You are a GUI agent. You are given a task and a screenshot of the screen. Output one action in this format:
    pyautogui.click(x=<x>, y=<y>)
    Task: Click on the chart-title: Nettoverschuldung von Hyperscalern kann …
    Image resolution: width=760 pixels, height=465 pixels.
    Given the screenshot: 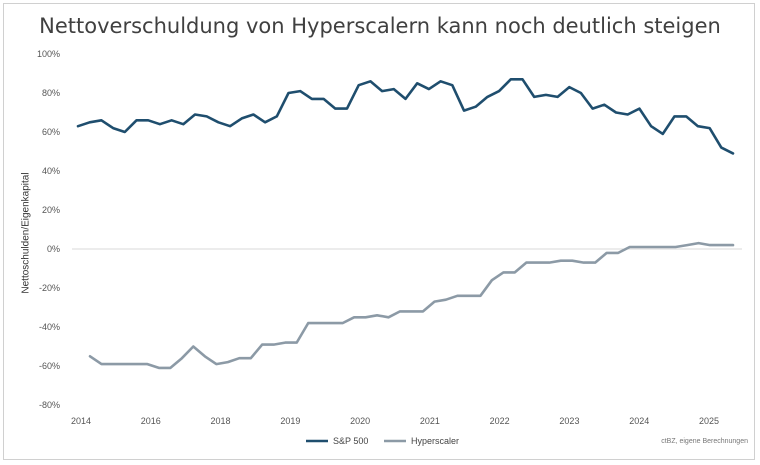 What is the action you would take?
    pyautogui.click(x=380, y=26)
    